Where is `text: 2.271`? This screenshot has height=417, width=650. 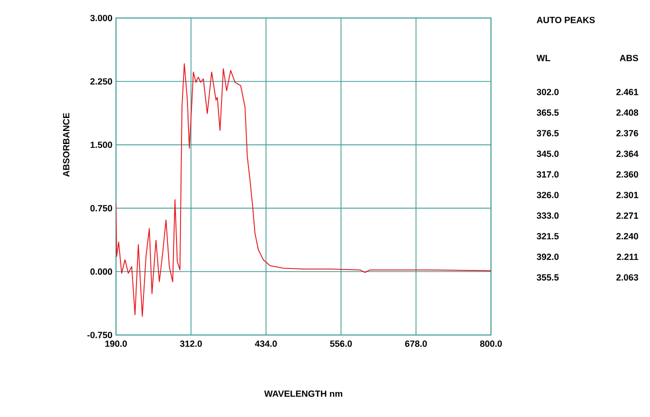 text: 2.271 is located at coordinates (627, 215).